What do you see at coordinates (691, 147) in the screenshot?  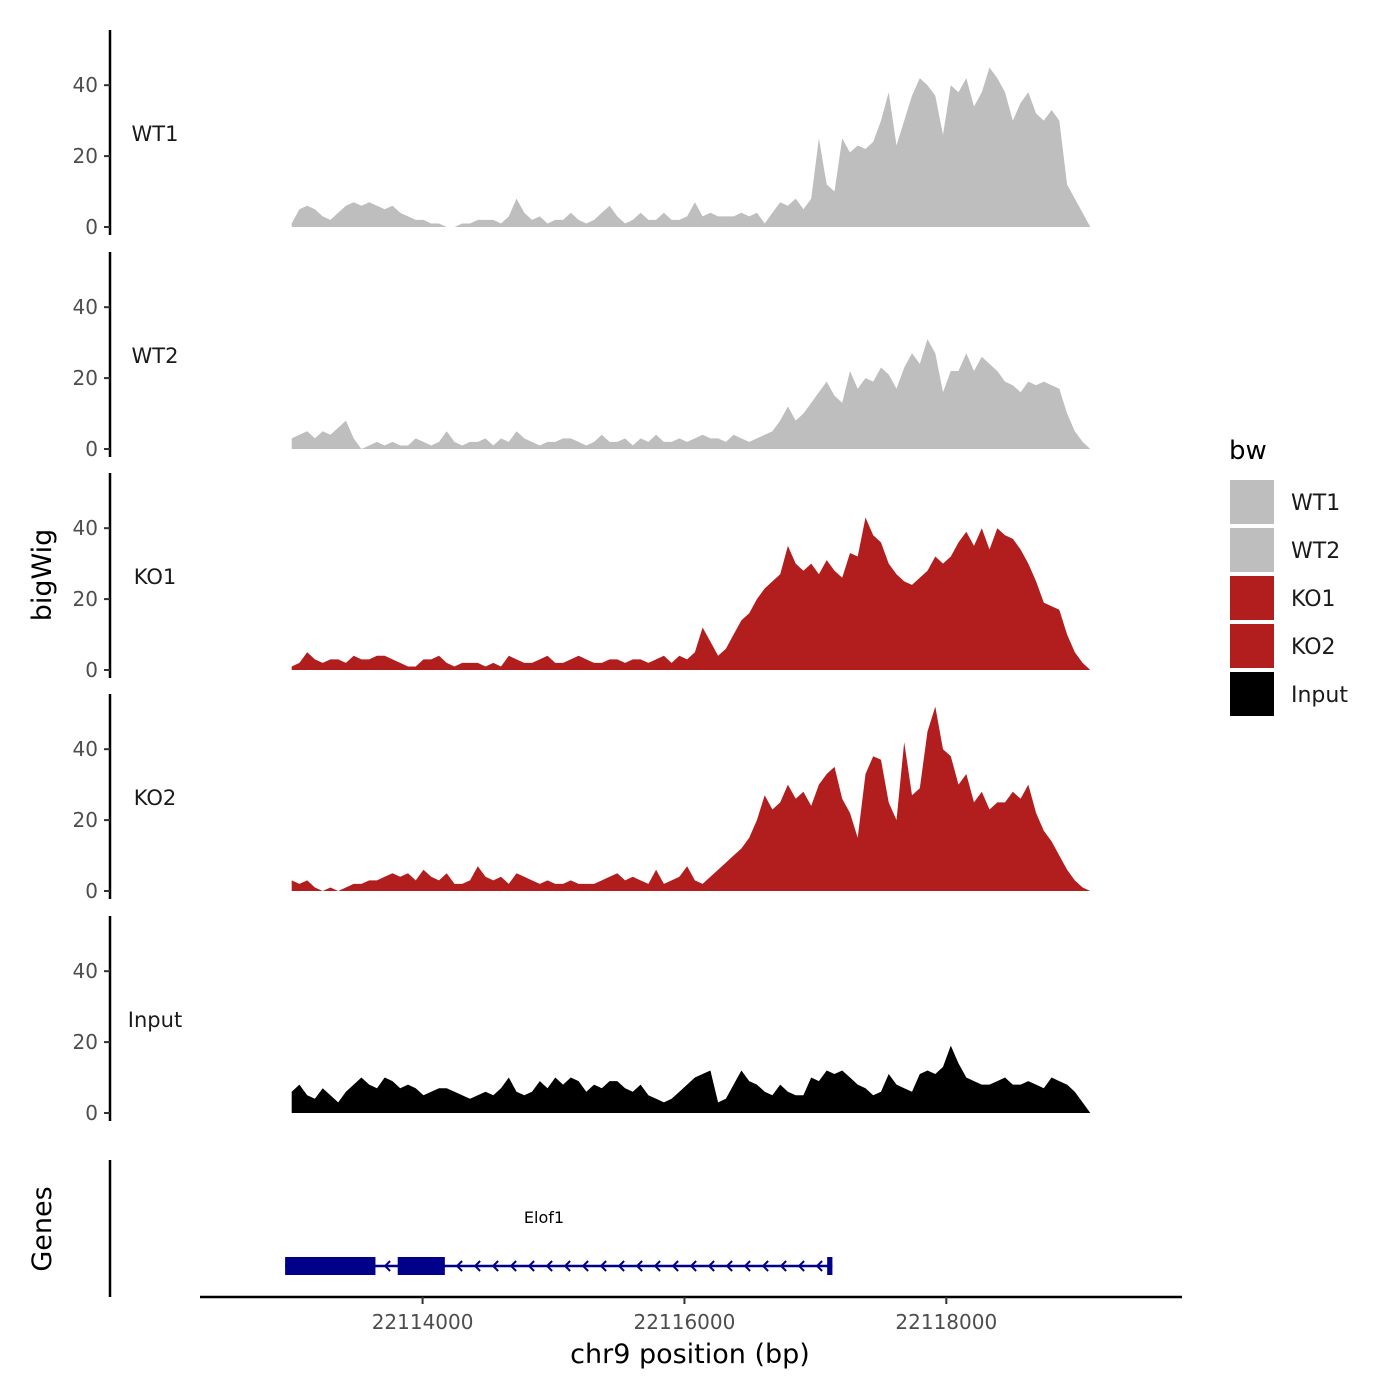 I see `area-wt1` at bounding box center [691, 147].